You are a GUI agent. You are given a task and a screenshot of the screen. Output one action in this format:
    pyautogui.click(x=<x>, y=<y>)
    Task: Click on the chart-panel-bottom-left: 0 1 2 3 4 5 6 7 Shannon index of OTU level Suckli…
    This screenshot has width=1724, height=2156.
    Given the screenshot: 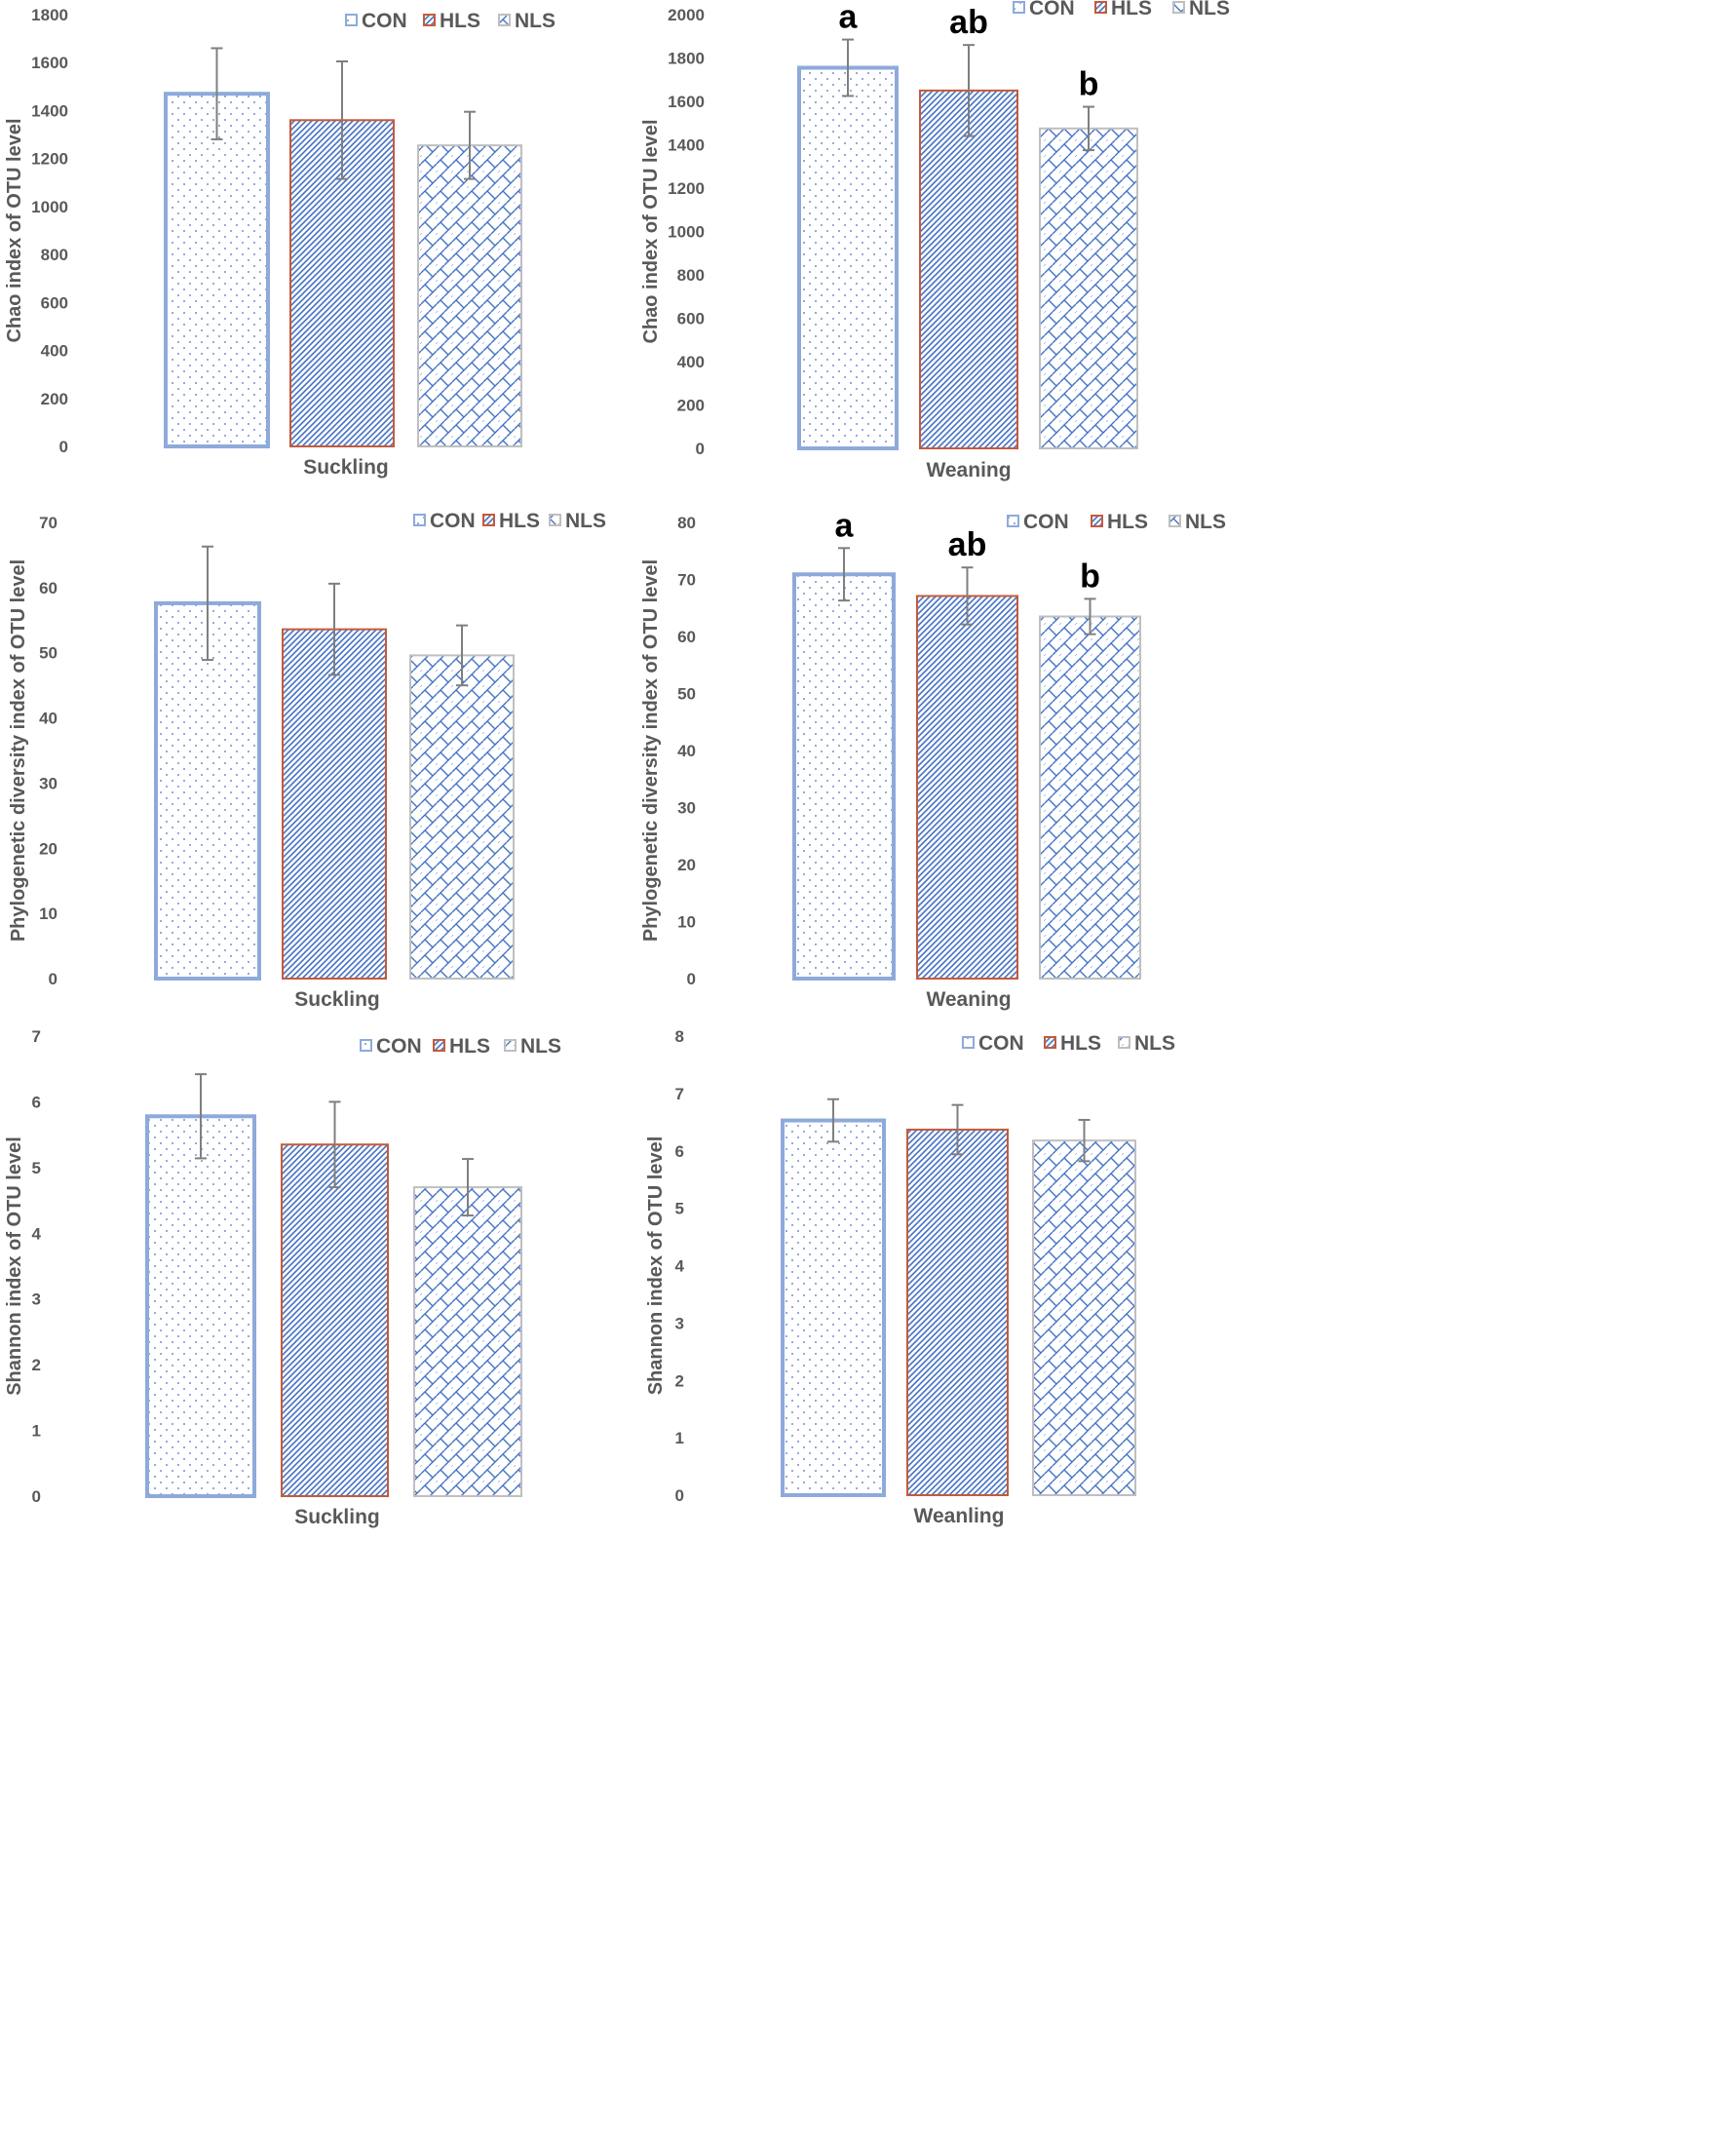 What is the action you would take?
    pyautogui.click(x=282, y=1277)
    